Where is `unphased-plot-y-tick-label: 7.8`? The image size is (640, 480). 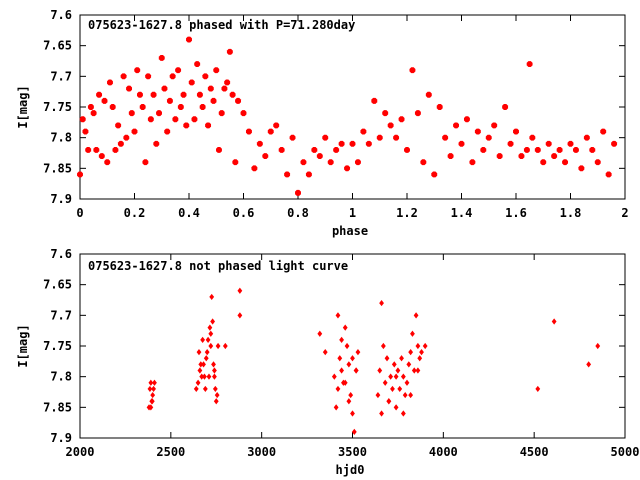
unphased-plot-y-tick-label: 7.8 is located at coordinates (61, 377).